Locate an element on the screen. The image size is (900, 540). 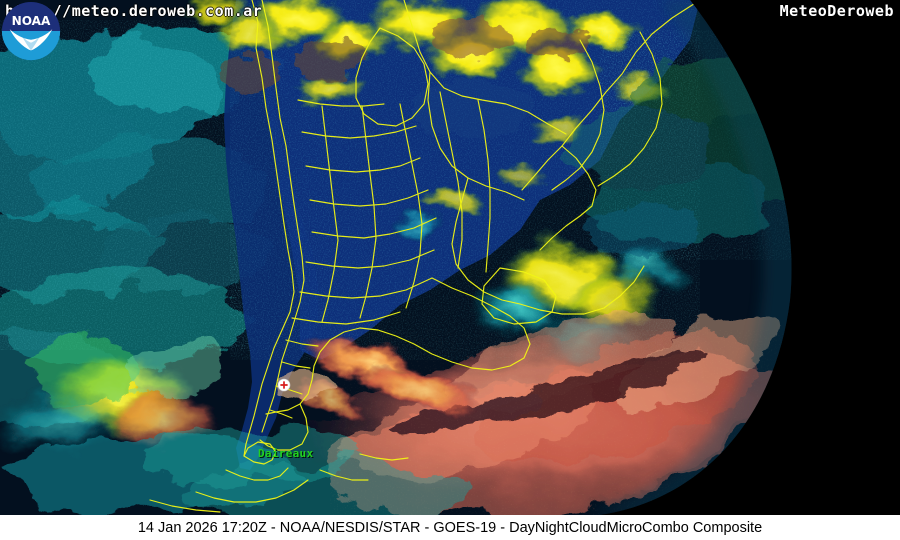
noaa-logo-text: NOAA is located at coordinates (31, 21).